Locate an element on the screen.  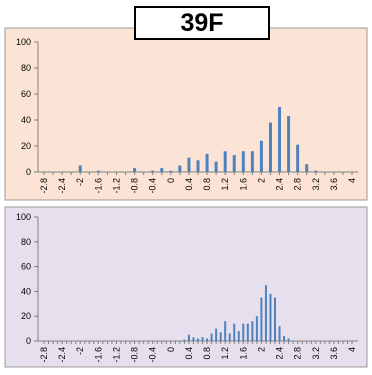
specimen-label-box: 39F is located at coordinates (202, 23).